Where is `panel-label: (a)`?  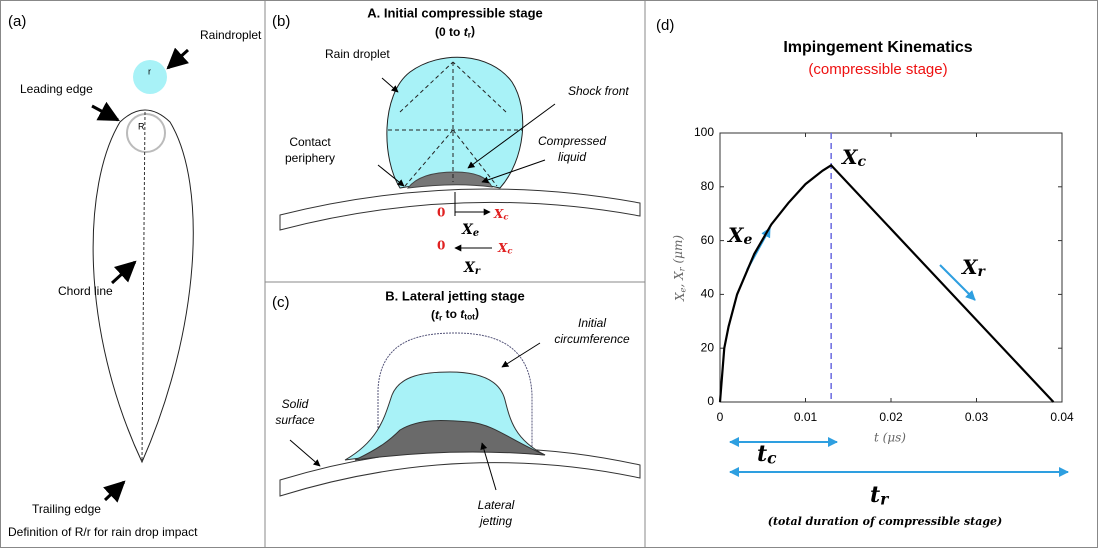 panel-label: (a) is located at coordinates (17, 21).